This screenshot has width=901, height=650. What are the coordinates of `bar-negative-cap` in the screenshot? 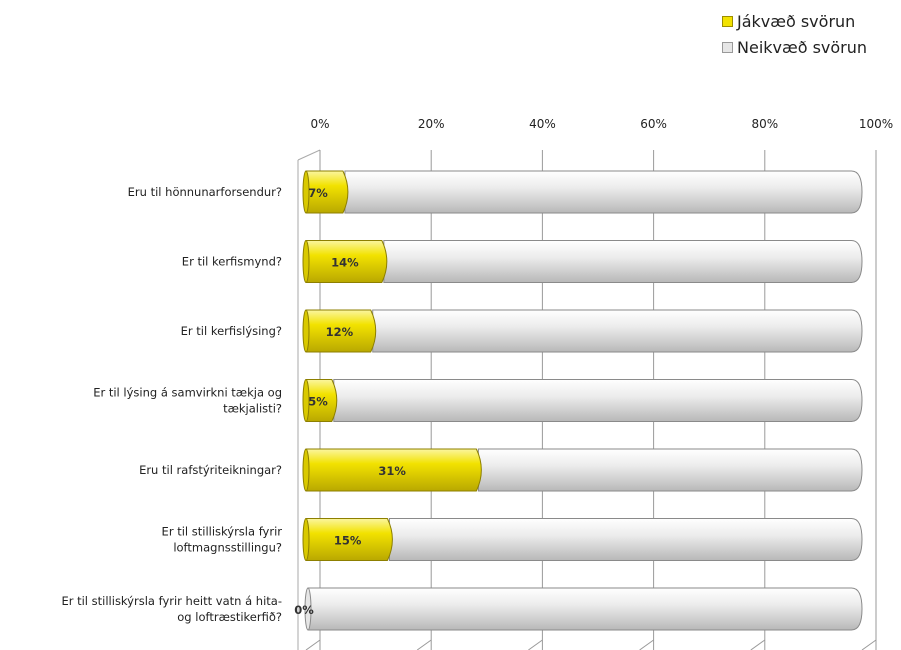 It's located at (308, 609).